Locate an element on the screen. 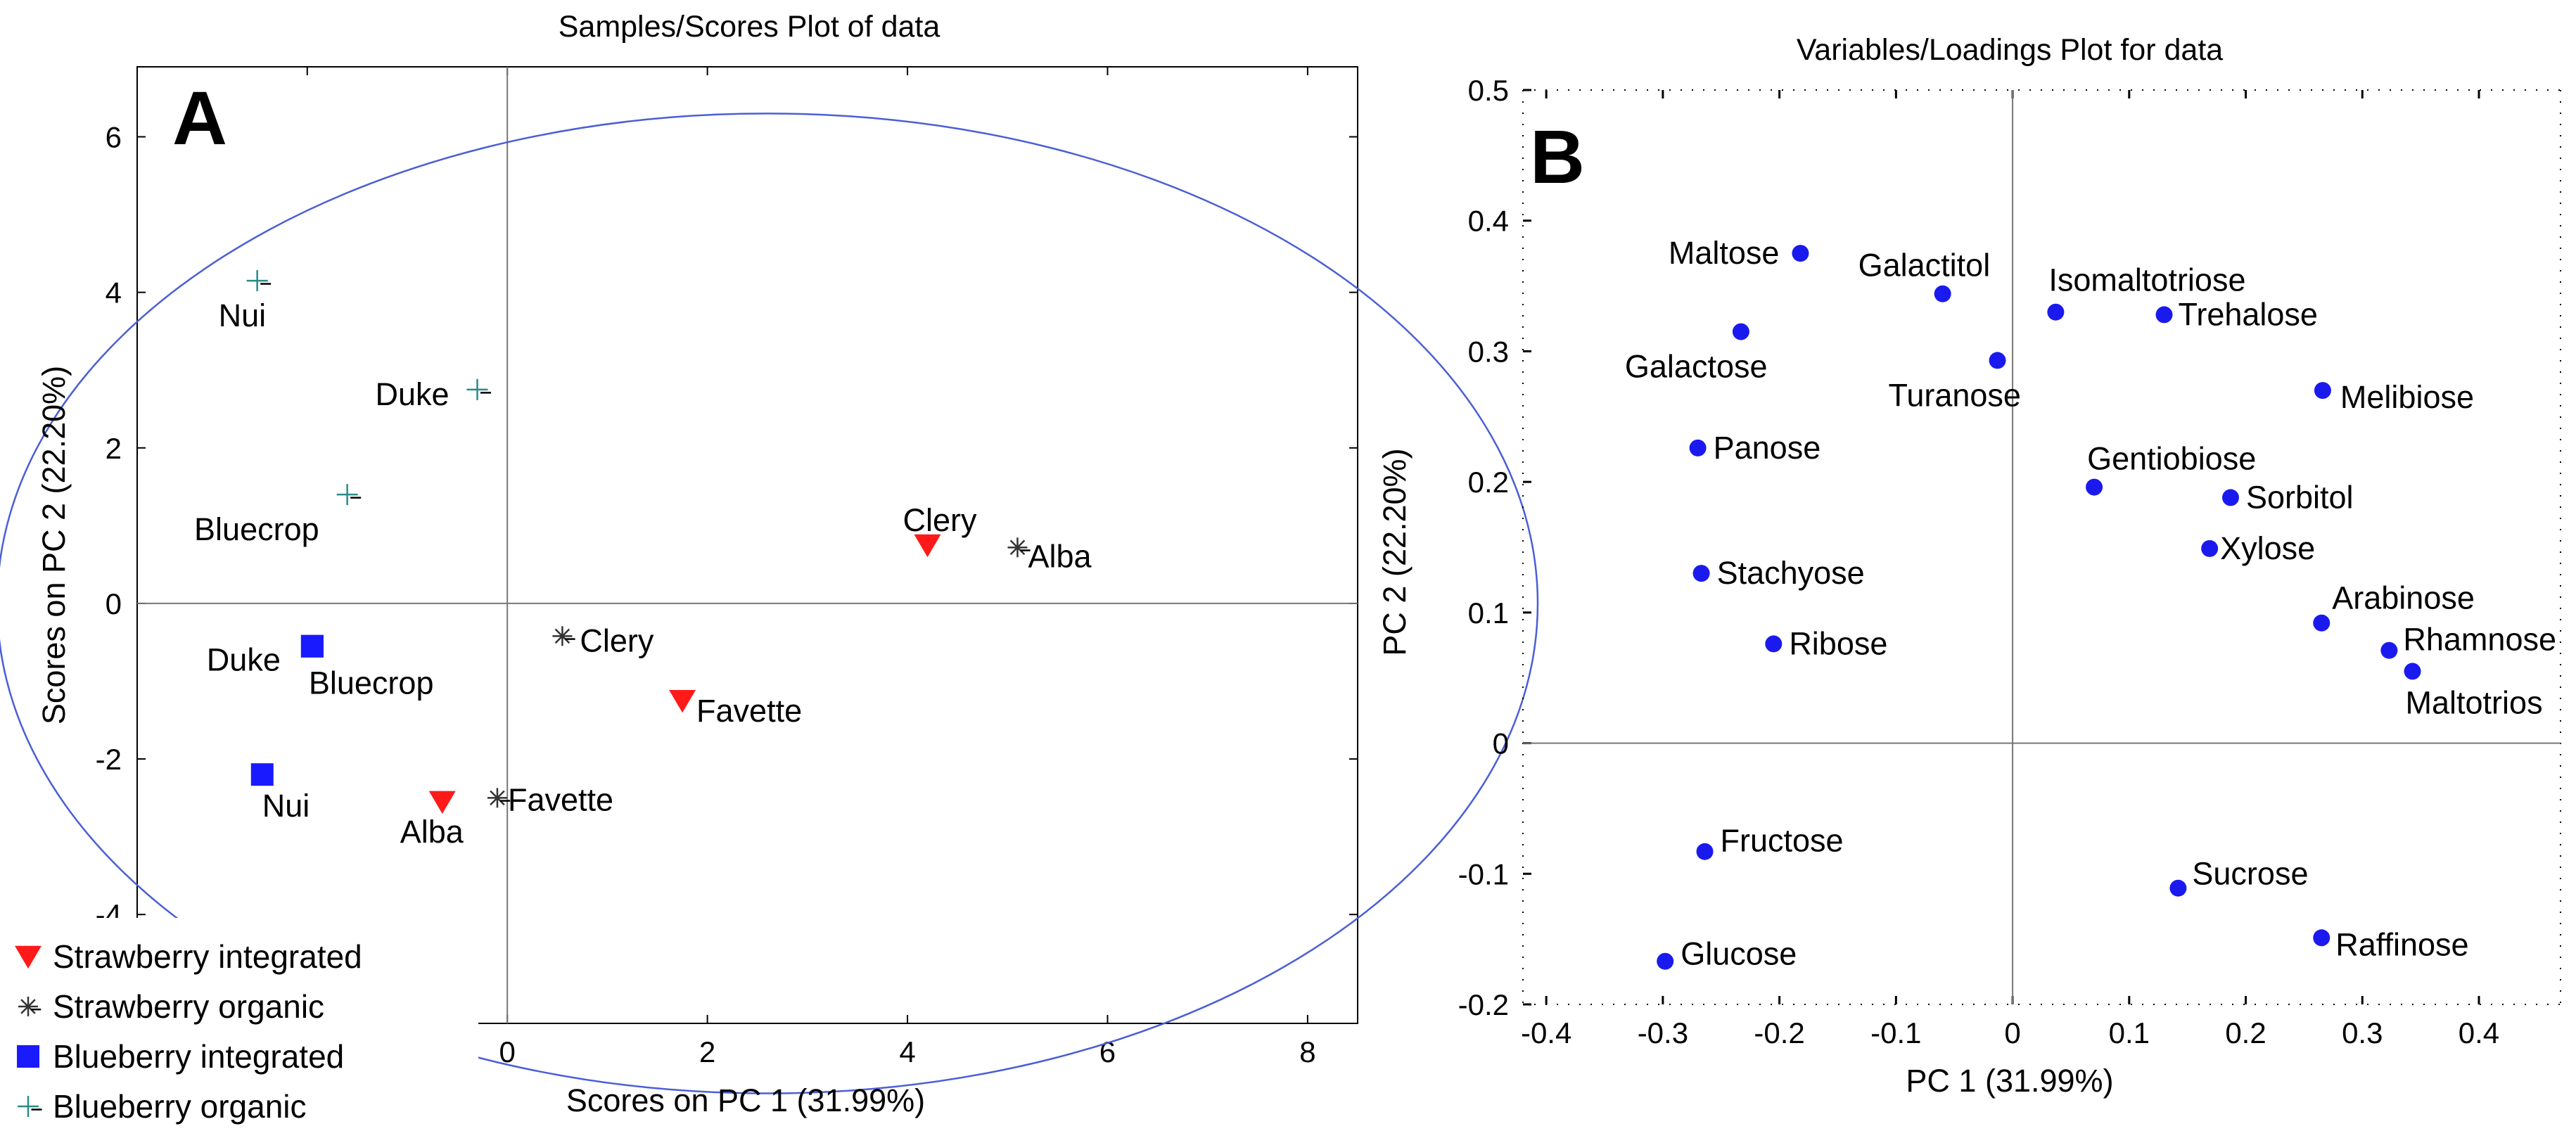 Image resolution: width=2576 pixels, height=1131 pixels. loadings-plot-title: Variables/Loadings Plot for data is located at coordinates (2010, 50).